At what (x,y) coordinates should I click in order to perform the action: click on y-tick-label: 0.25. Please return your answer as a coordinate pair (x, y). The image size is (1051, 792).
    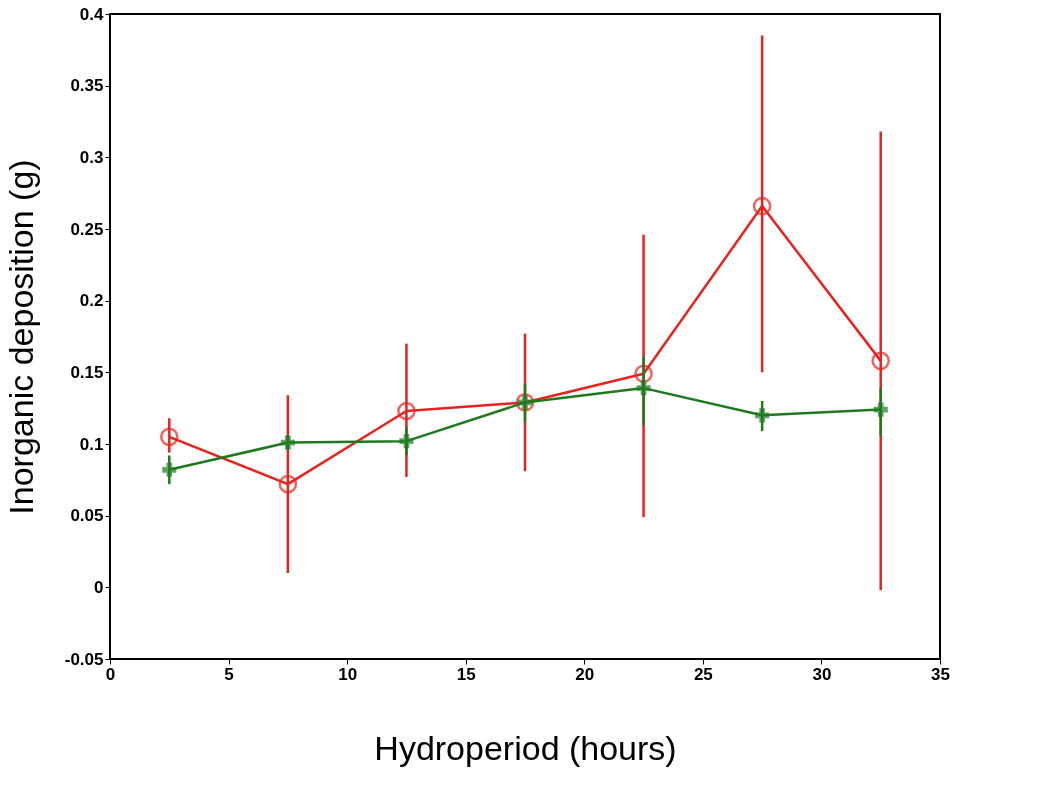
    Looking at the image, I should click on (87, 229).